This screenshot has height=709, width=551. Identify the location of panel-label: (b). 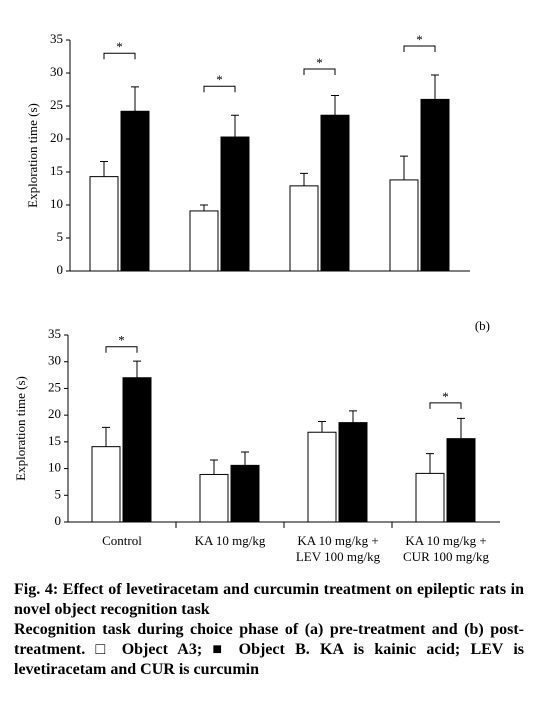
(482, 325).